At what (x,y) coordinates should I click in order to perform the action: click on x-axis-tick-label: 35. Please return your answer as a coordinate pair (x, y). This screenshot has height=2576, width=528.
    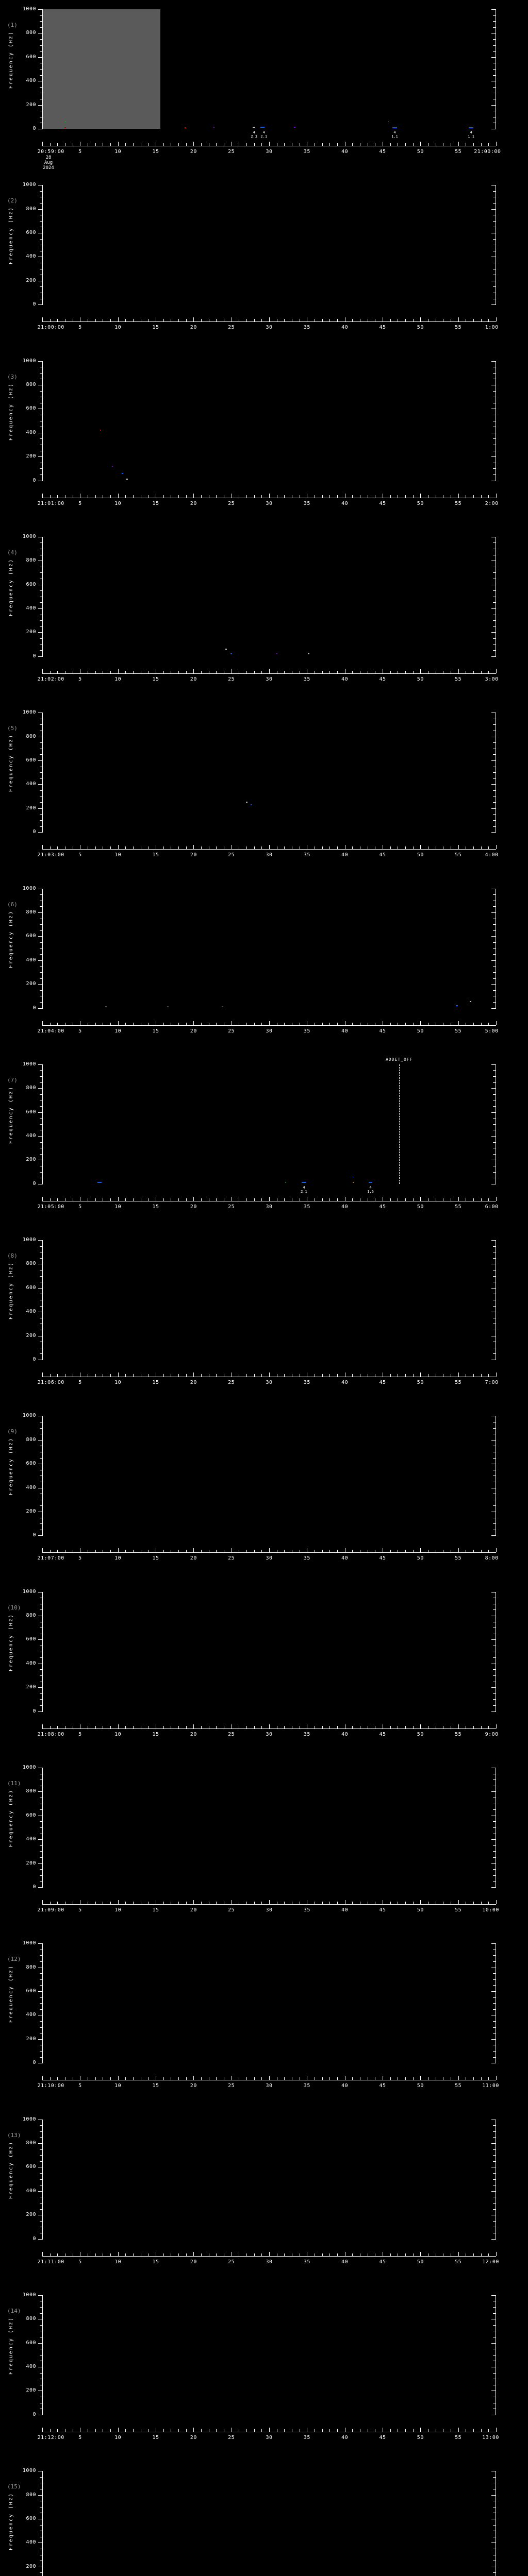
    Looking at the image, I should click on (307, 1734).